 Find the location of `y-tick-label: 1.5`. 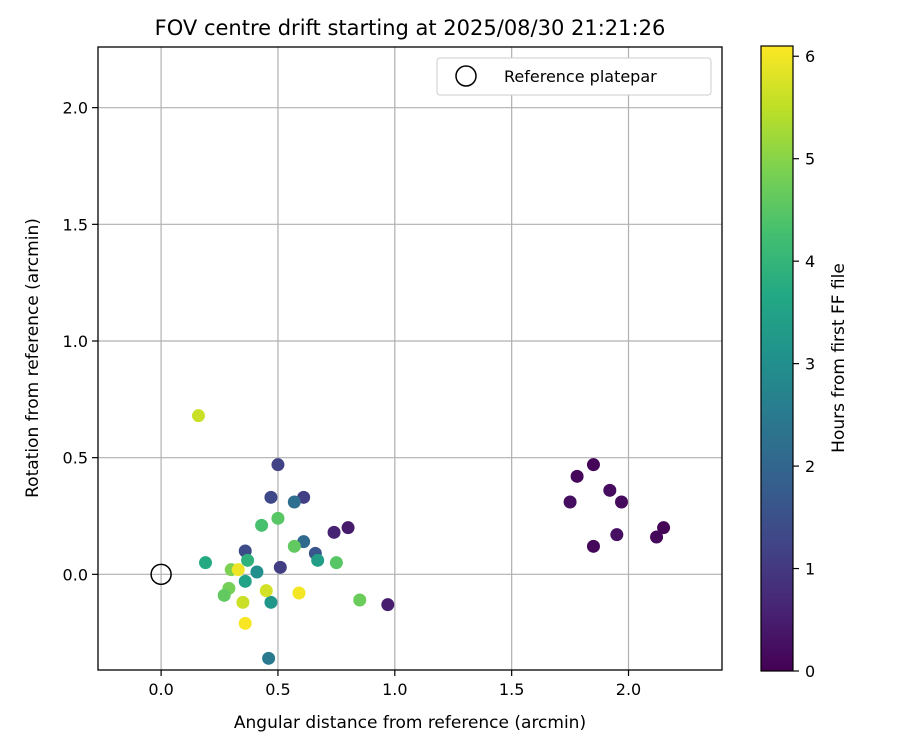

y-tick-label: 1.5 is located at coordinates (75, 224).